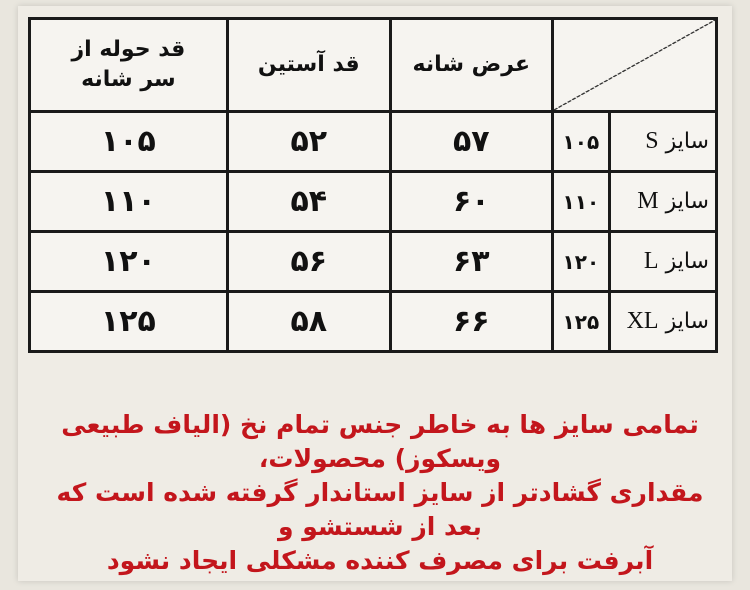 This screenshot has width=750, height=590. What do you see at coordinates (663, 201) in the screenshot?
I see `size-label-cell: سایز M` at bounding box center [663, 201].